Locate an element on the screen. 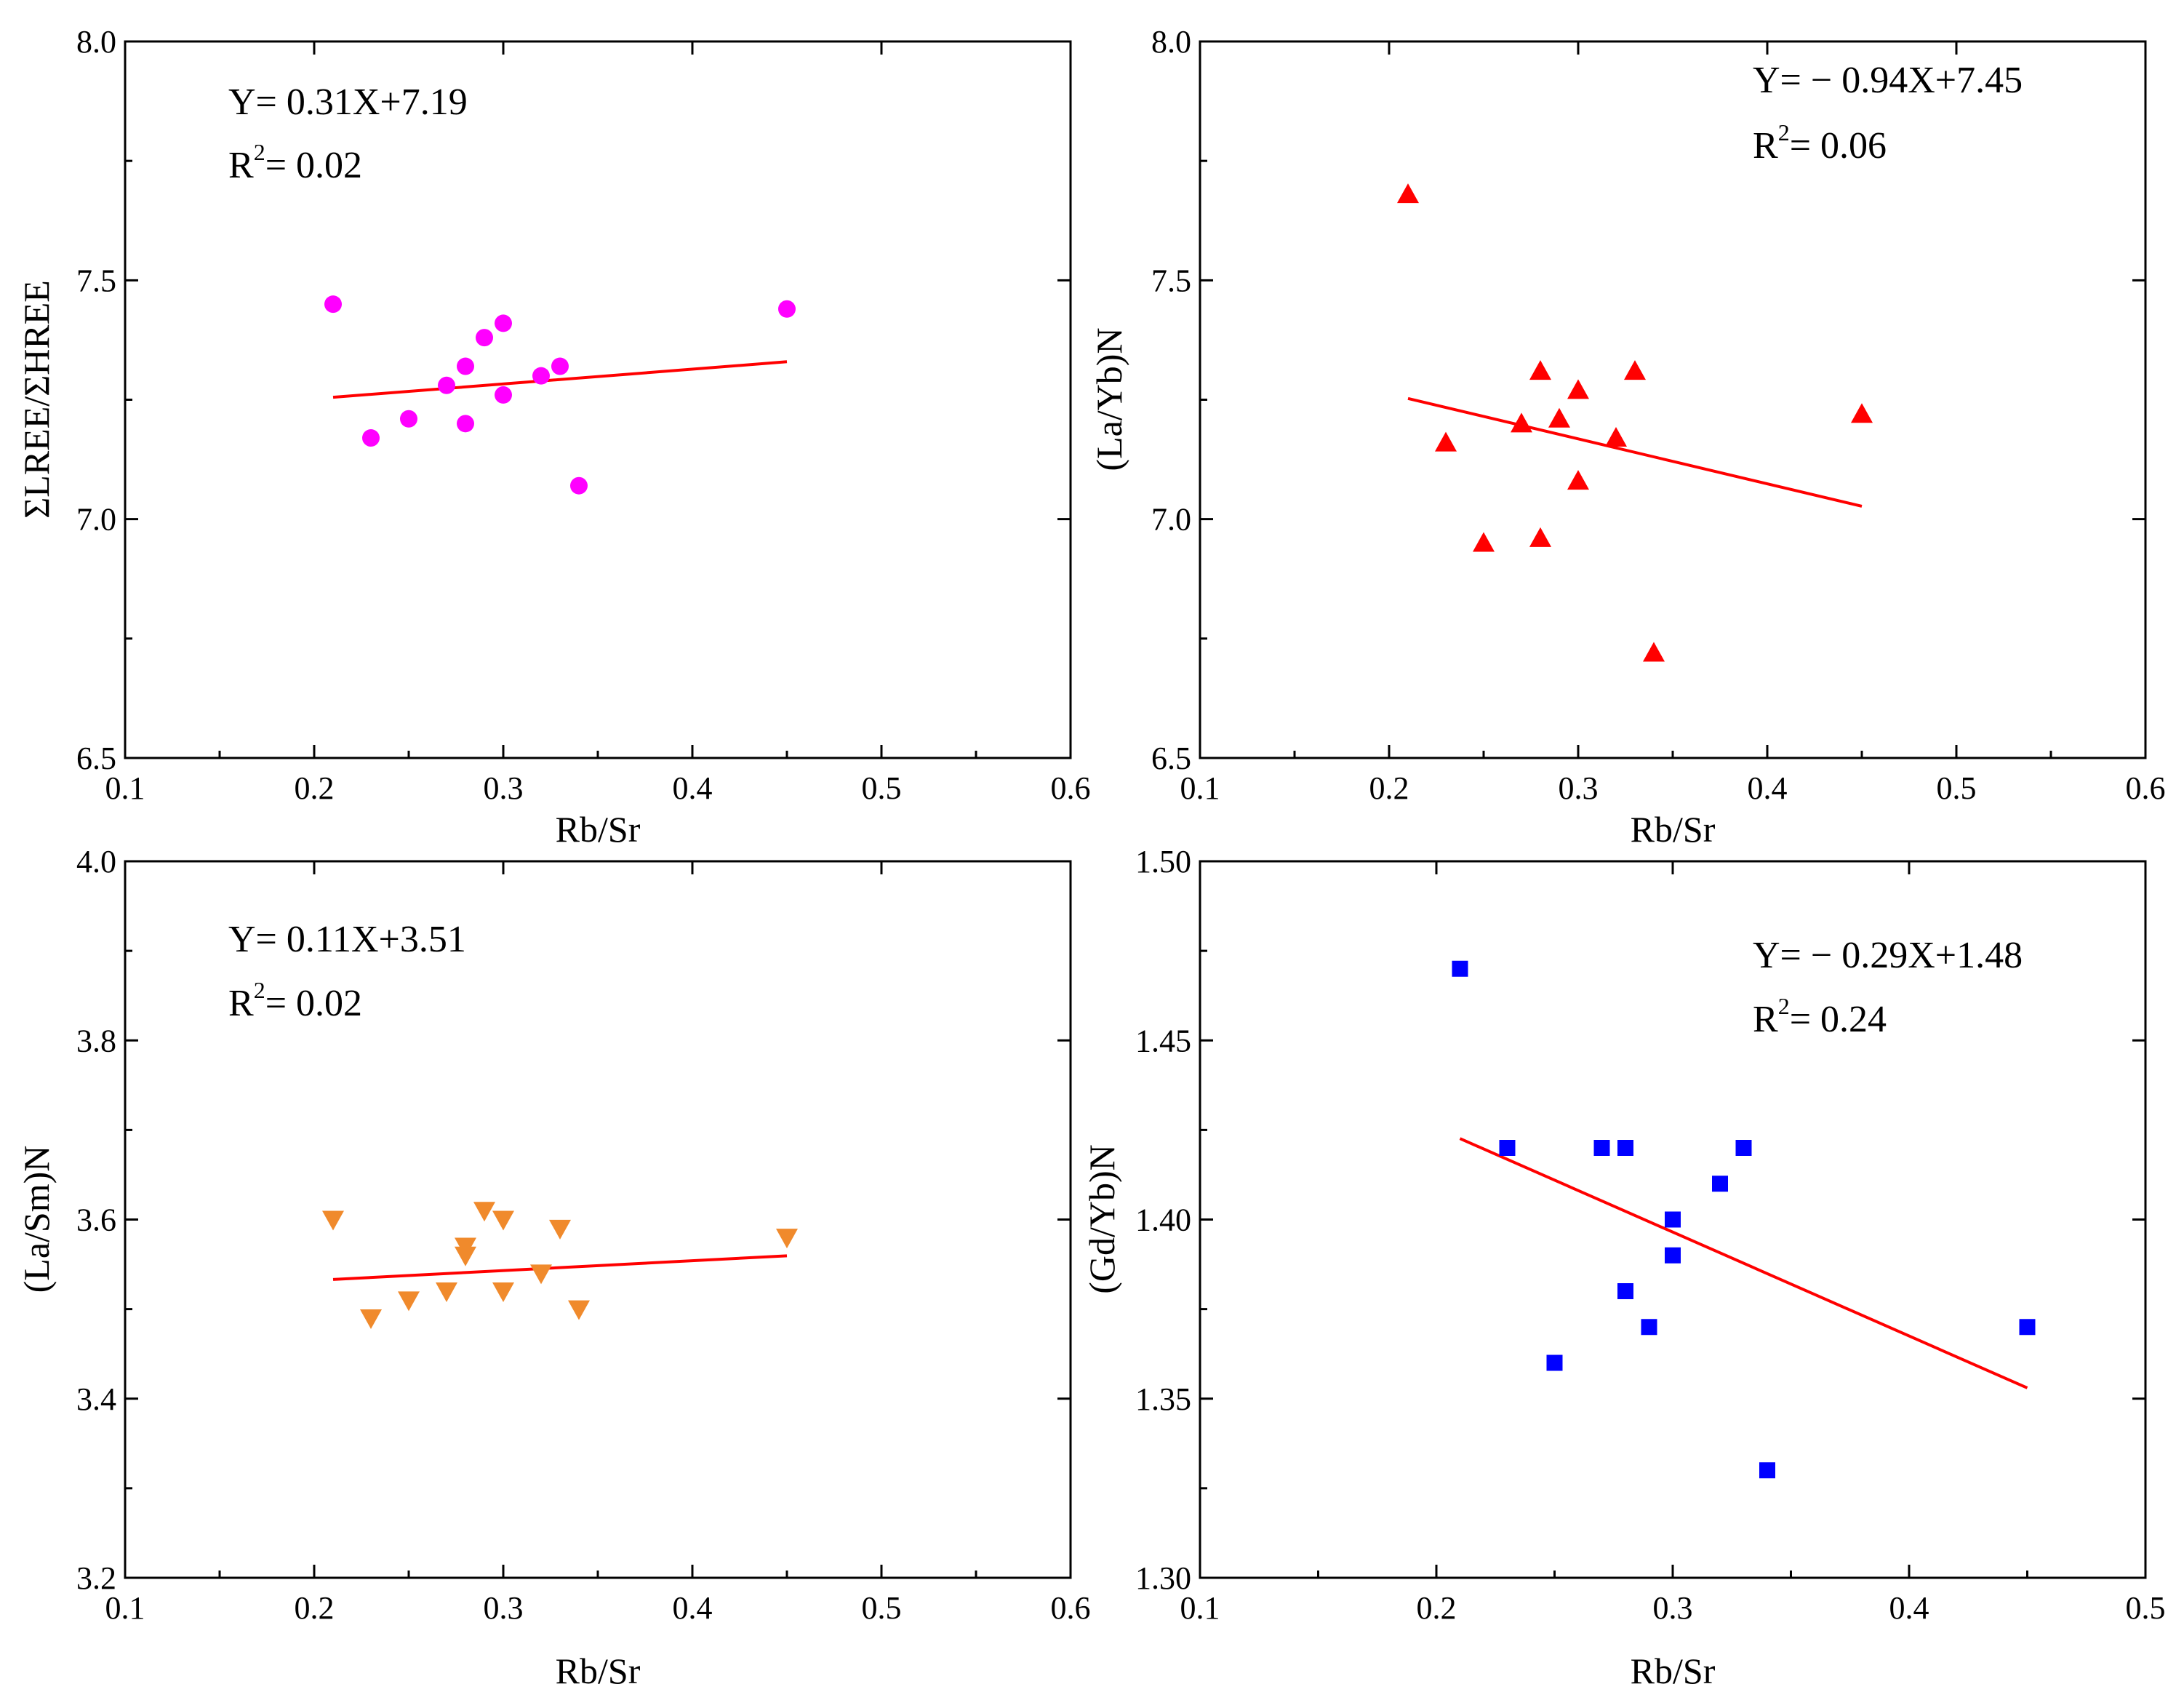 This screenshot has width=2184, height=1708. y-tick-label: 1.30 is located at coordinates (1163, 1578).